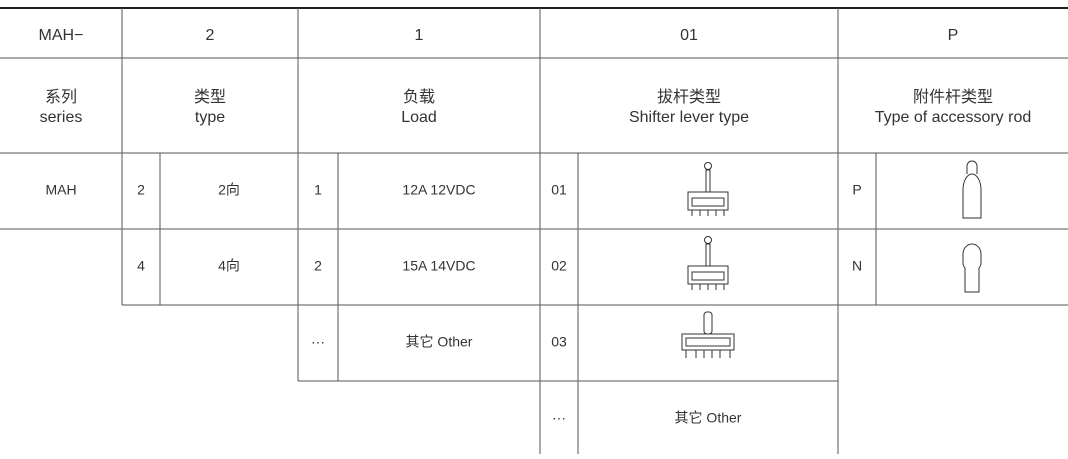  I want to click on header-code: 1, so click(419, 35).